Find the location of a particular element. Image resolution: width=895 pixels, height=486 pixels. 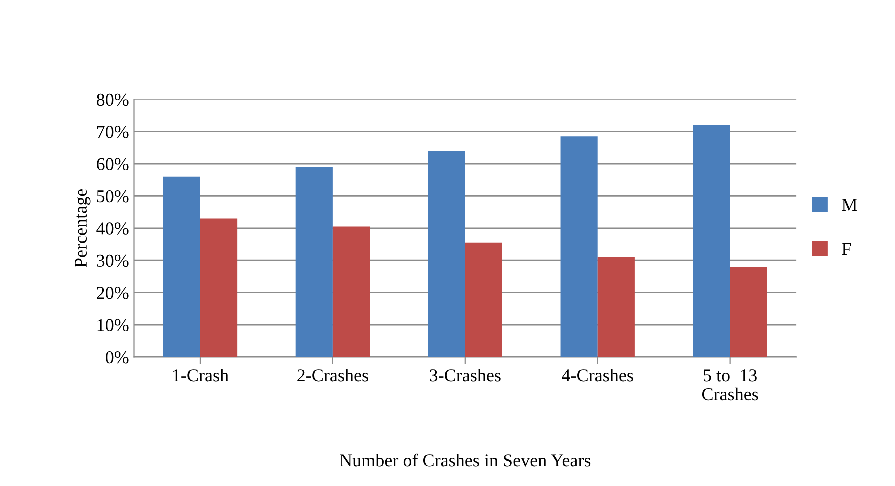

y-tick-label: 60% is located at coordinates (113, 164).